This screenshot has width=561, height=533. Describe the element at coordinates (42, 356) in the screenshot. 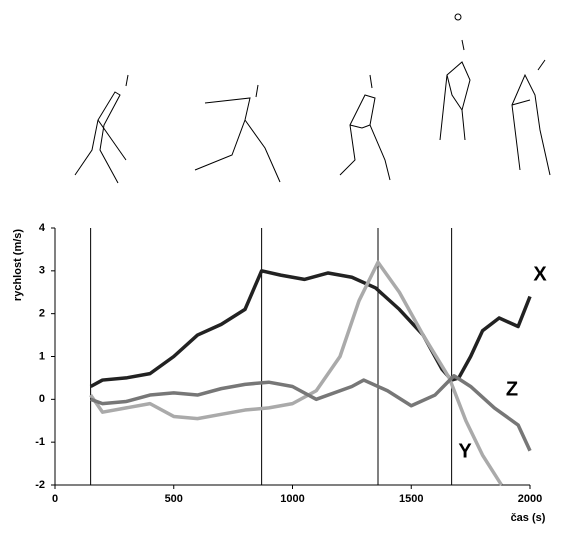

I see `y-tick-label: 1` at that location.